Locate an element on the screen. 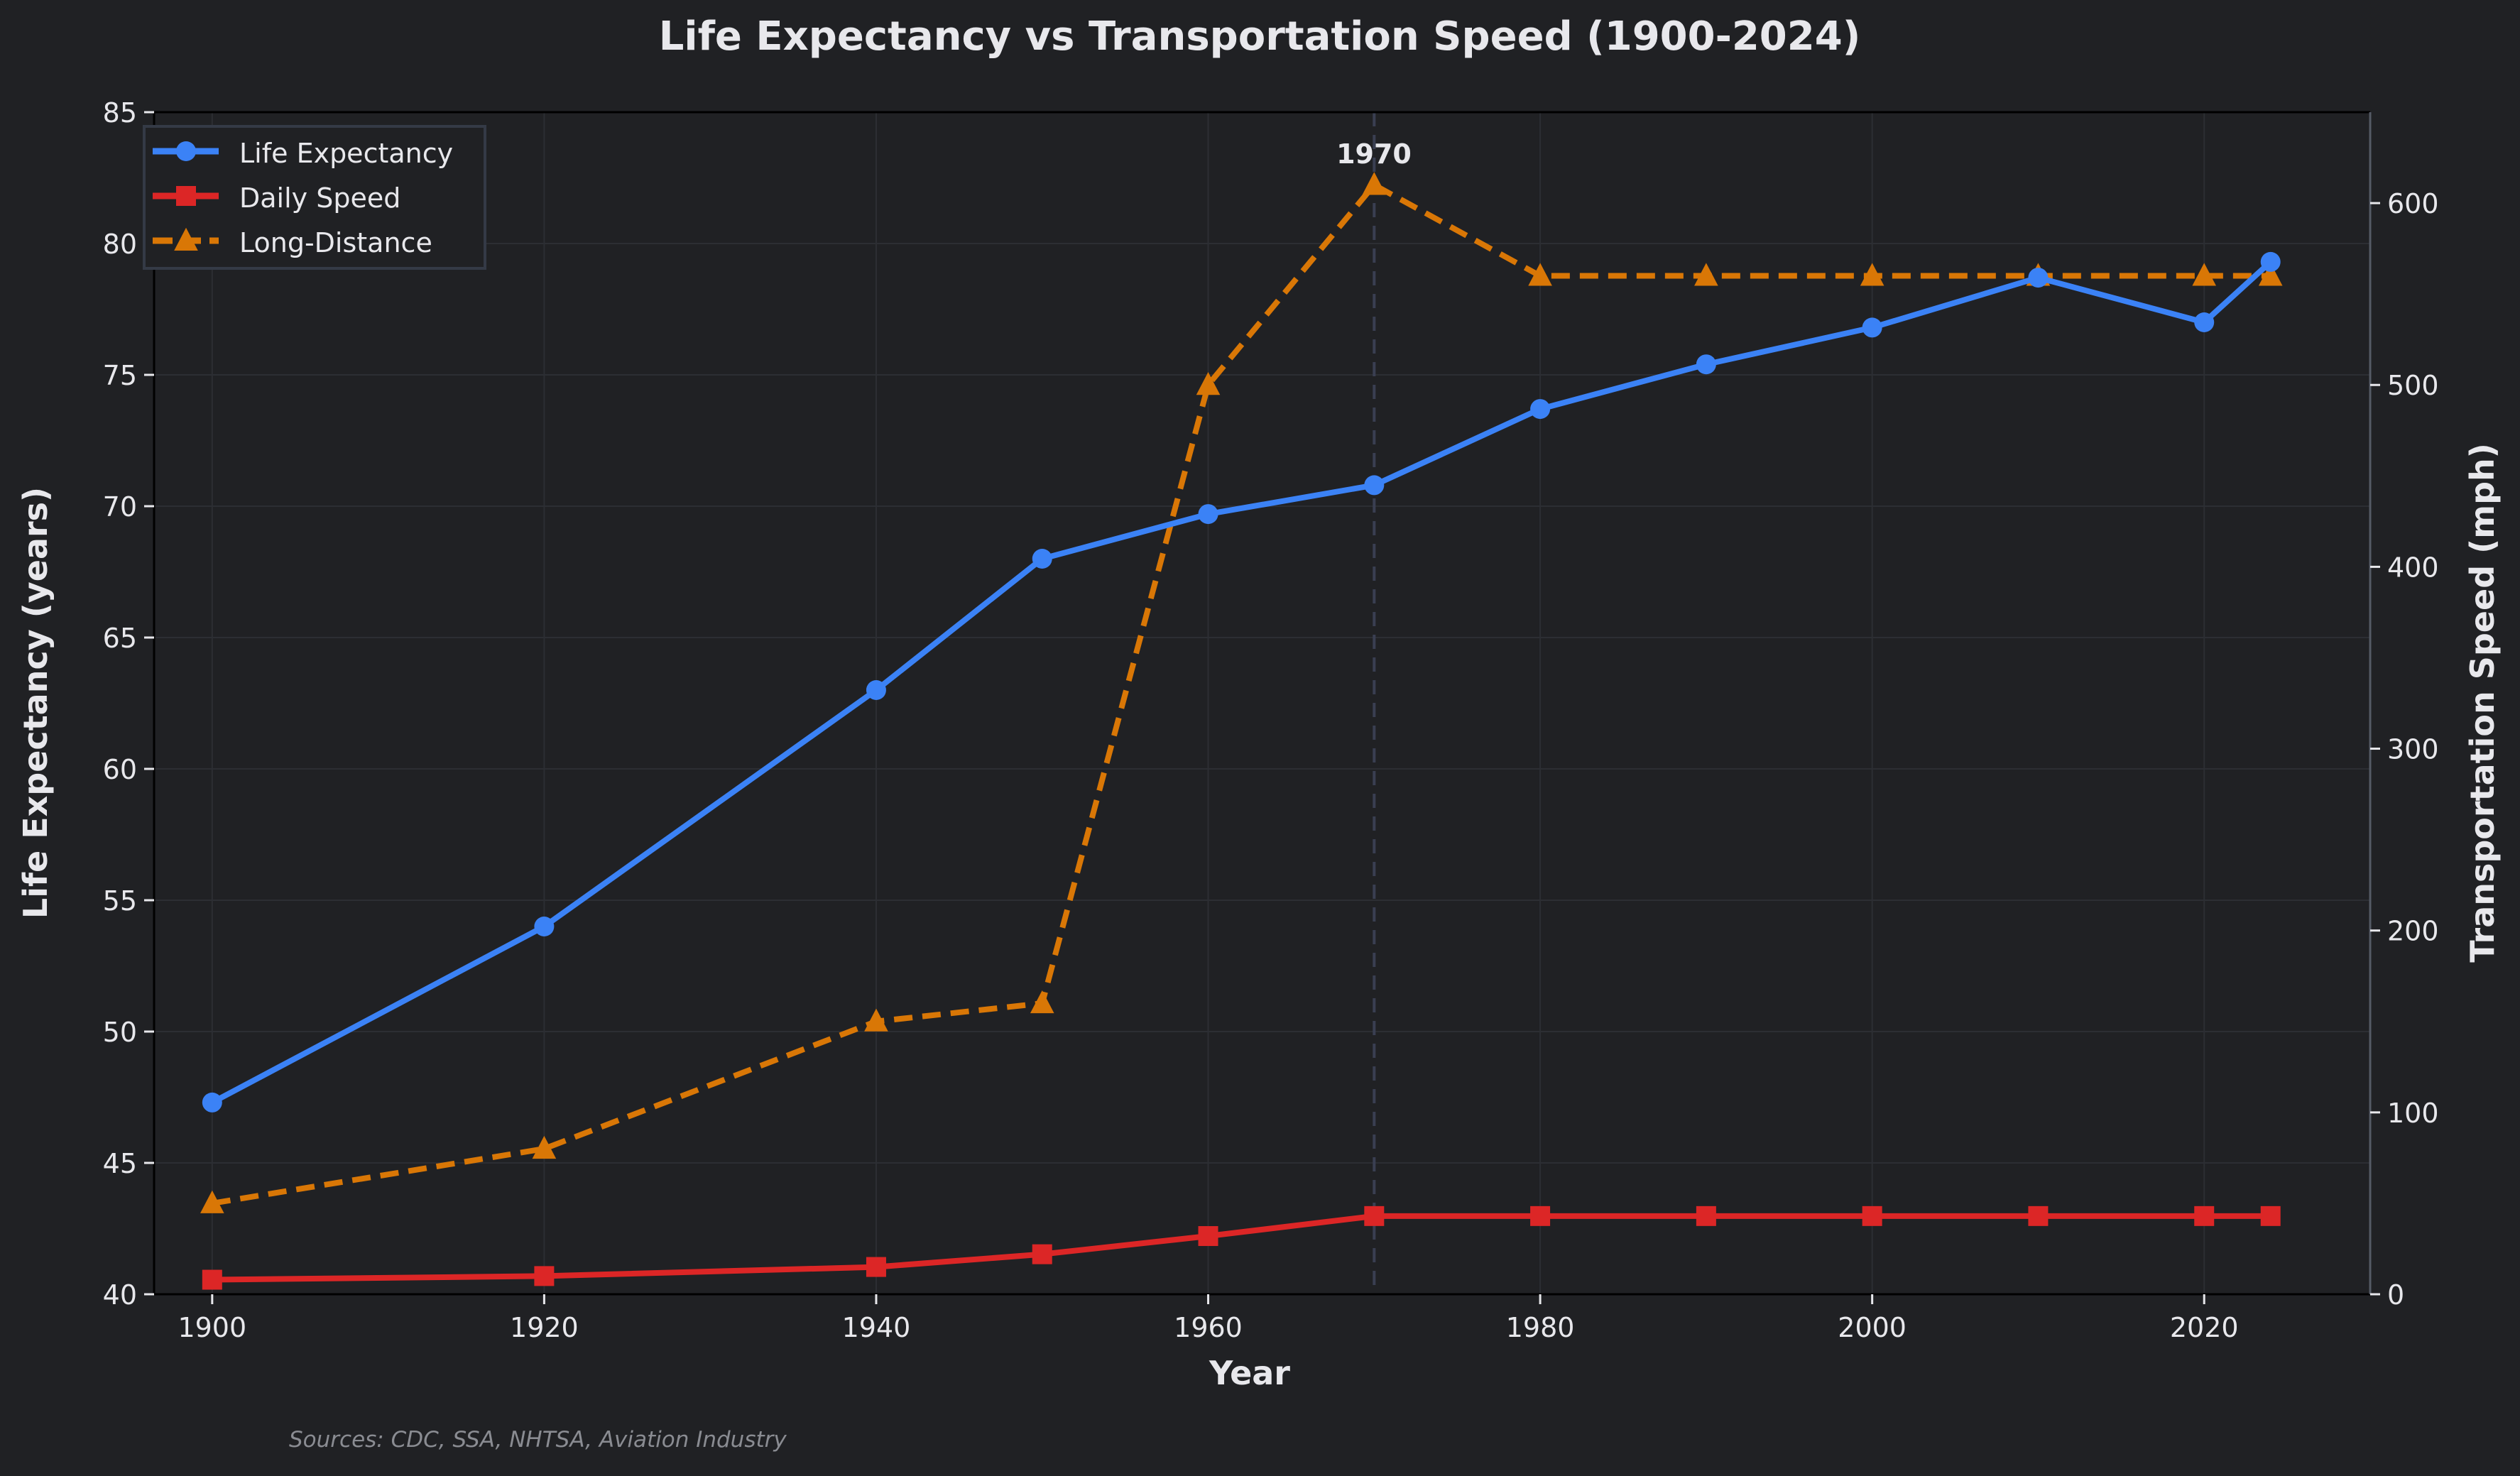  y-axis-right-label: Transportation Speed (mph) is located at coordinates (2482, 703).